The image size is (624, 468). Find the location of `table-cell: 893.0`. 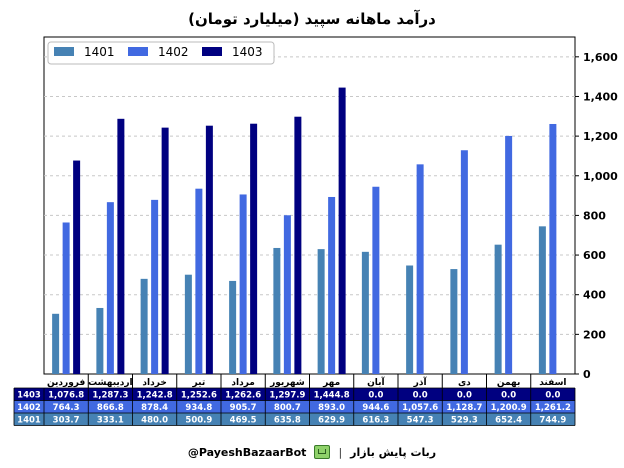

table-cell: 893.0 is located at coordinates (331, 408).